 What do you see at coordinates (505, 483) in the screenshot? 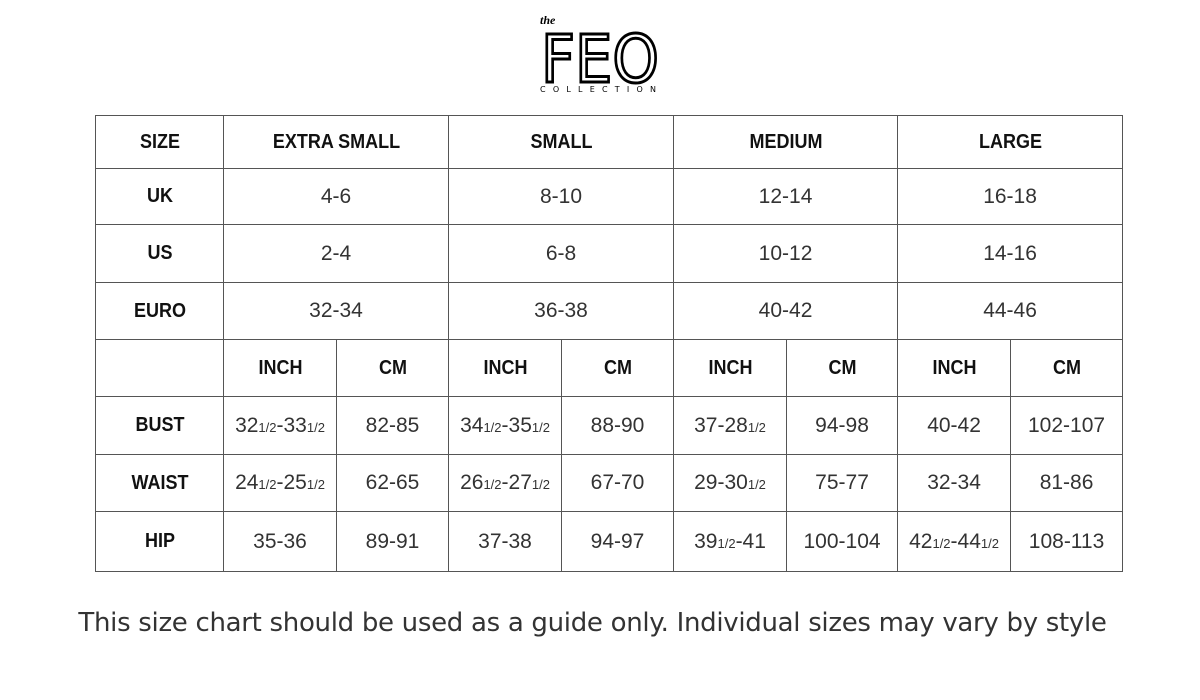
I see `measure-value: 261/2-271/2` at bounding box center [505, 483].